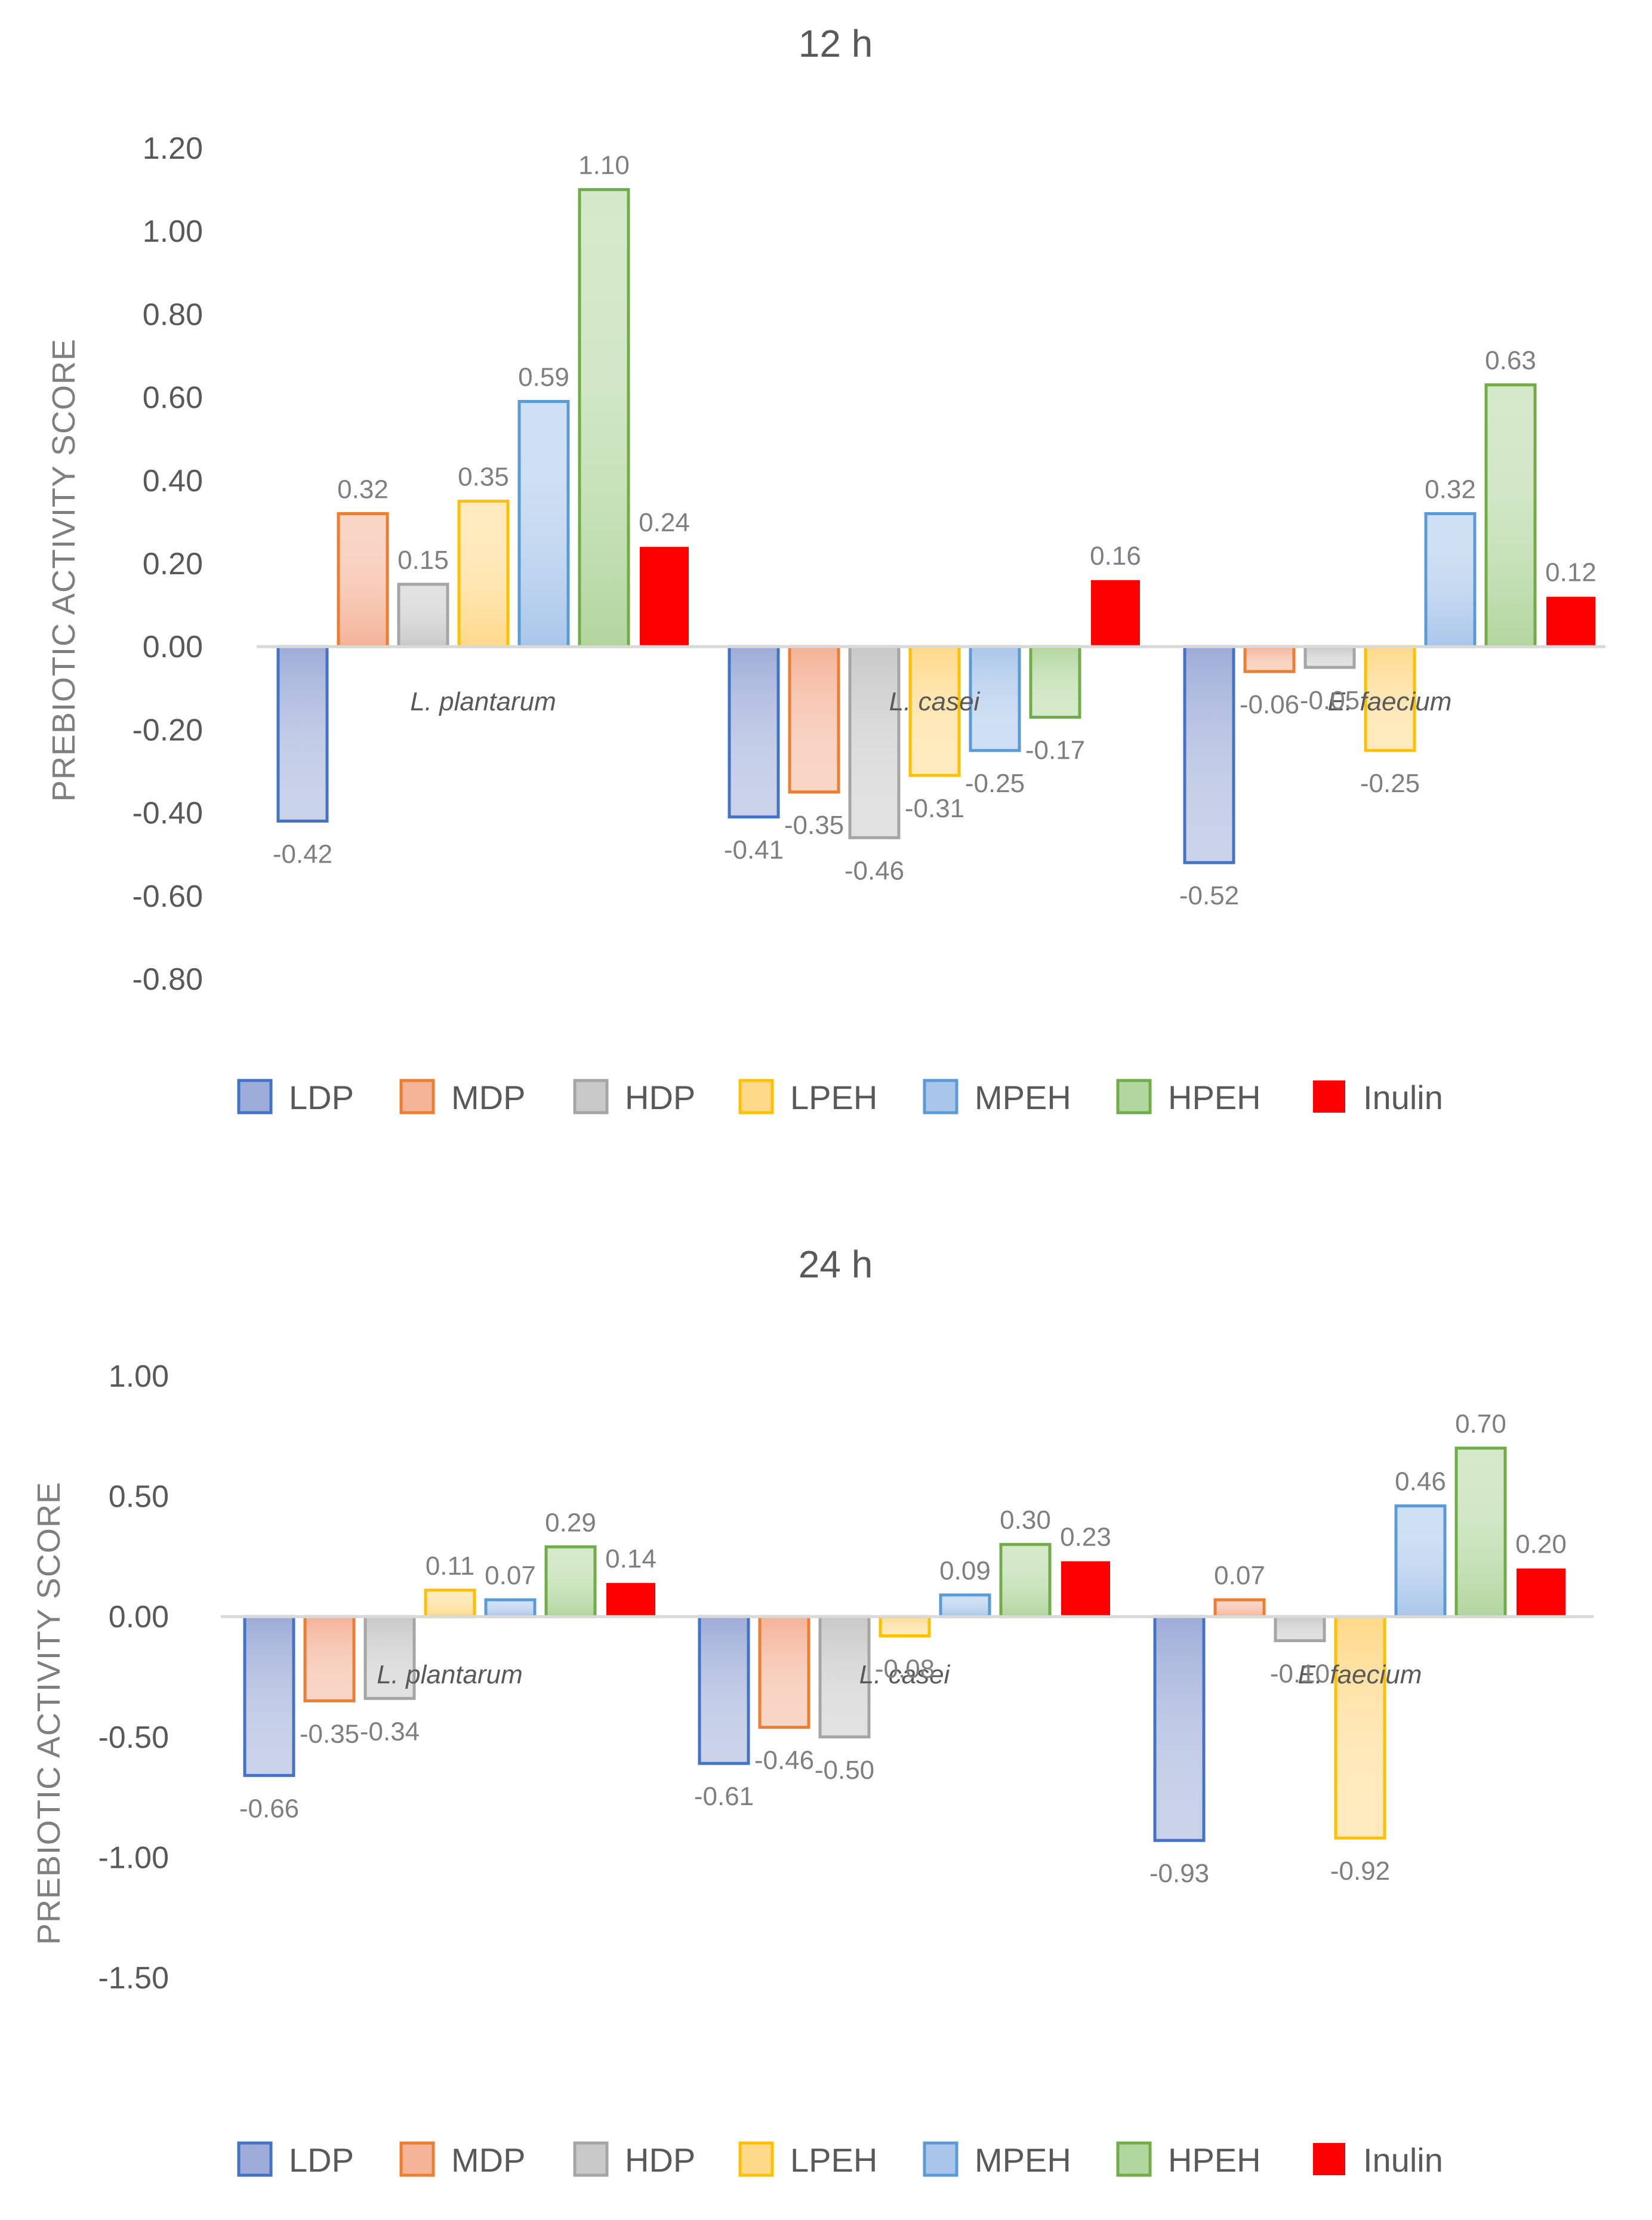 This screenshot has width=1652, height=2220. What do you see at coordinates (631, 1559) in the screenshot?
I see `data-label: 0.14` at bounding box center [631, 1559].